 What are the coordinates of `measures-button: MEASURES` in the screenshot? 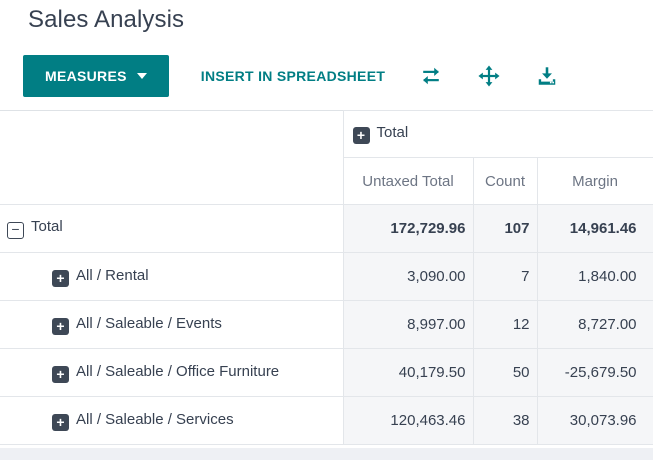 It's located at (96, 76).